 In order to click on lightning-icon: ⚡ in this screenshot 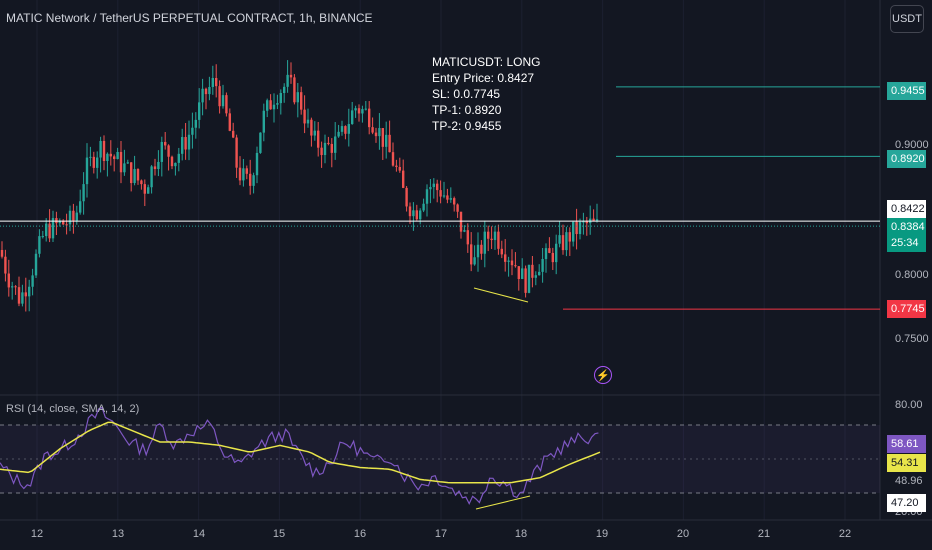, I will do `click(603, 375)`.